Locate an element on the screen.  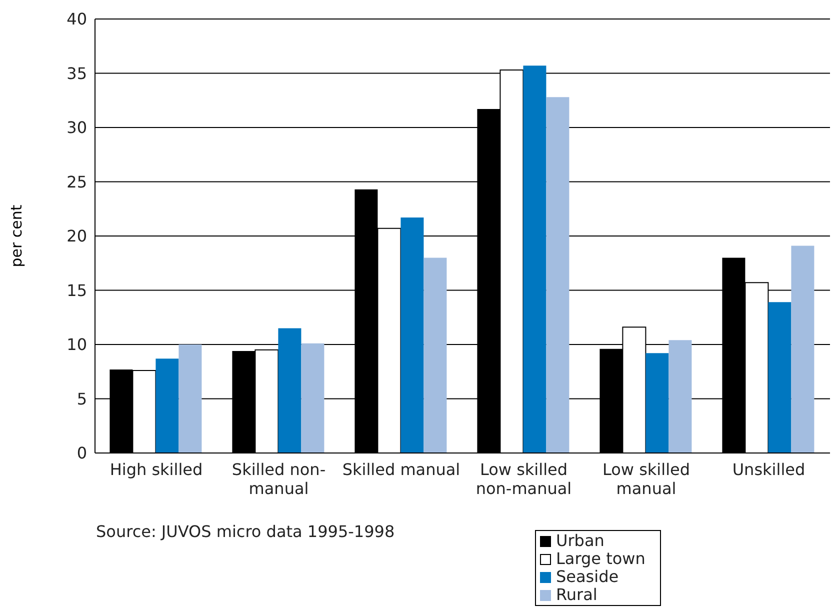
x-tick-label: Low skilled manual is located at coordinates (646, 479).